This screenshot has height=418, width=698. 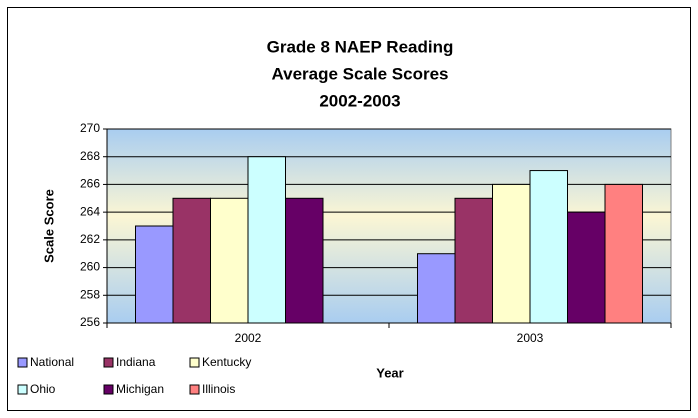 What do you see at coordinates (530, 338) in the screenshot?
I see `x-tick-label: 2003` at bounding box center [530, 338].